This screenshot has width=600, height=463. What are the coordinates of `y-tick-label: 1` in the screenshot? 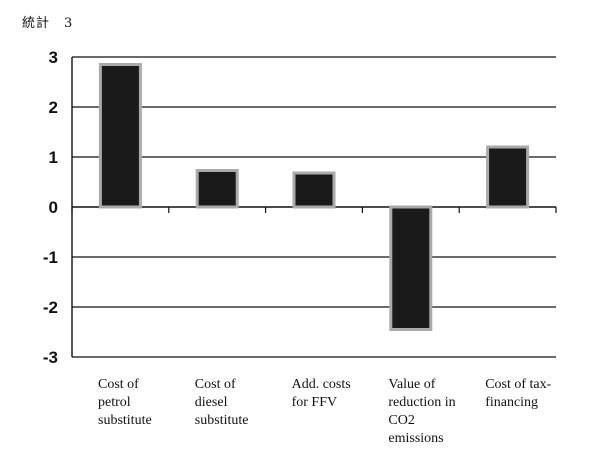 It's located at (53, 157).